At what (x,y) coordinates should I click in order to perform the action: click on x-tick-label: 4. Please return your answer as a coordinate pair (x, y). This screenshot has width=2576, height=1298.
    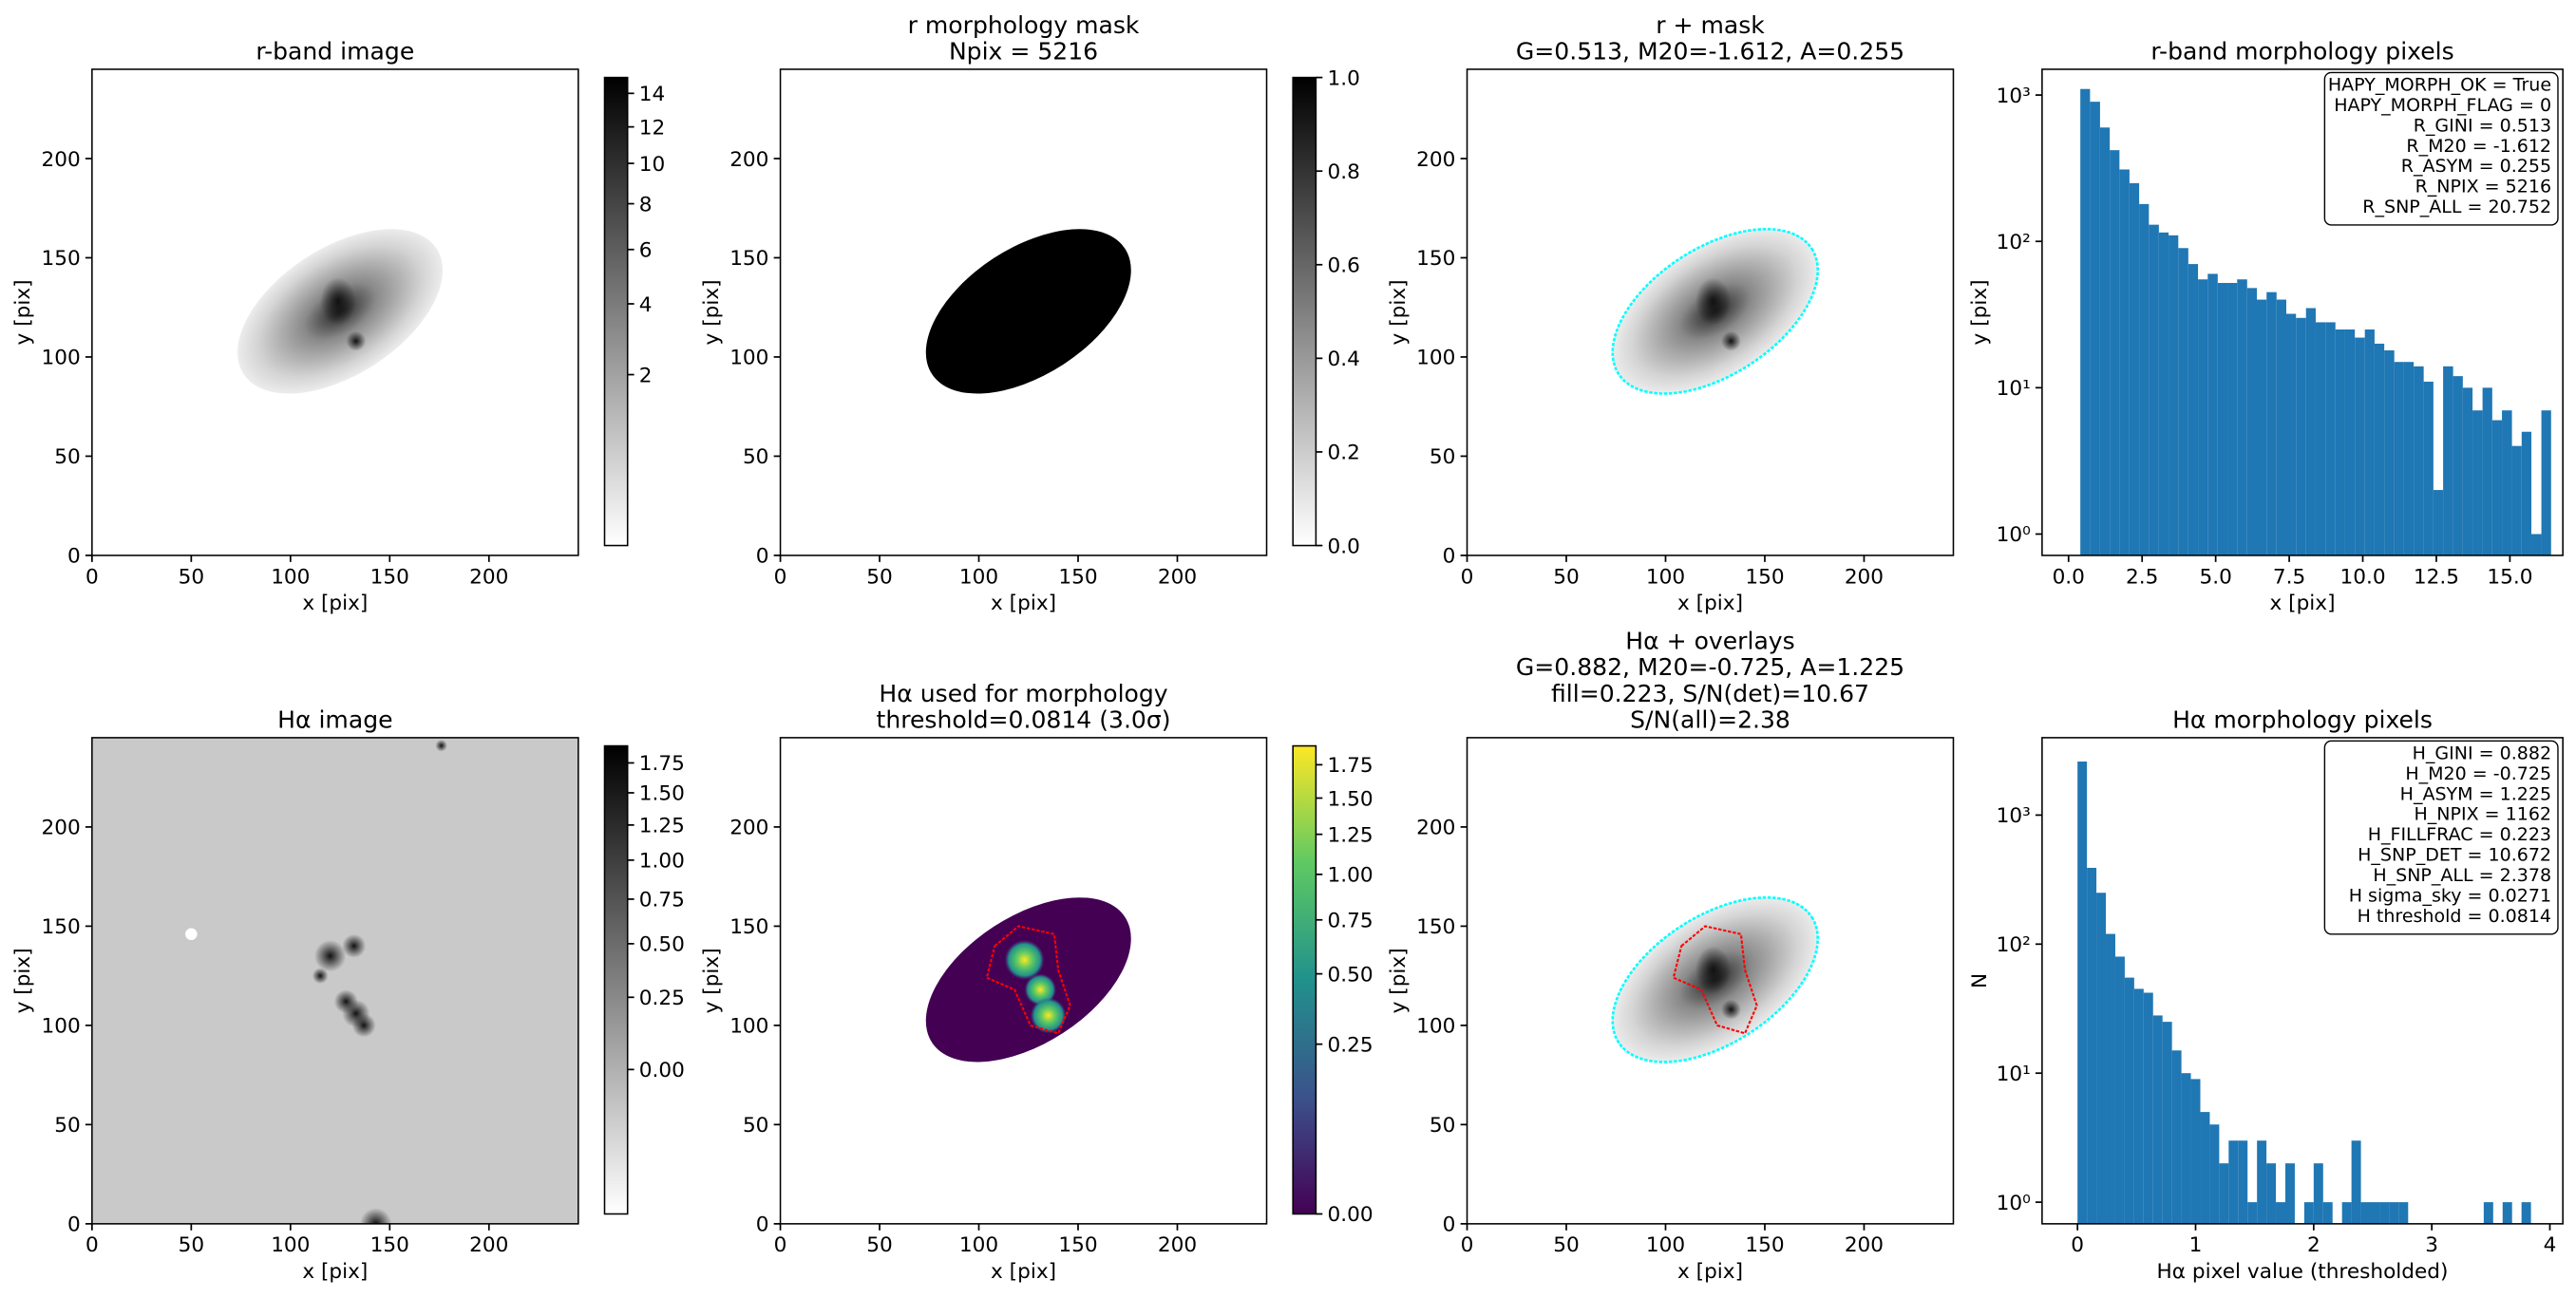
    Looking at the image, I should click on (2550, 1245).